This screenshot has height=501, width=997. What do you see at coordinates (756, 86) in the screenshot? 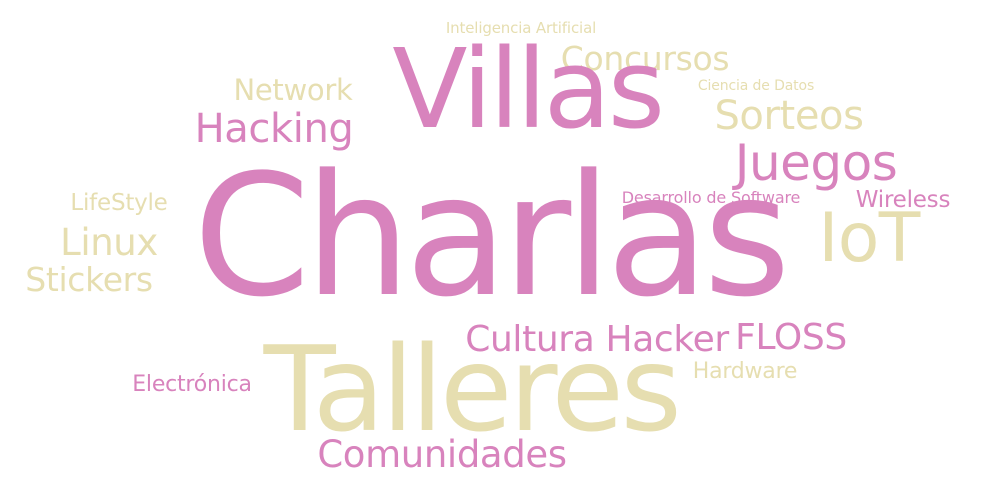
I see `word-ciencia-de-datos: Ciencia de Datos` at bounding box center [756, 86].